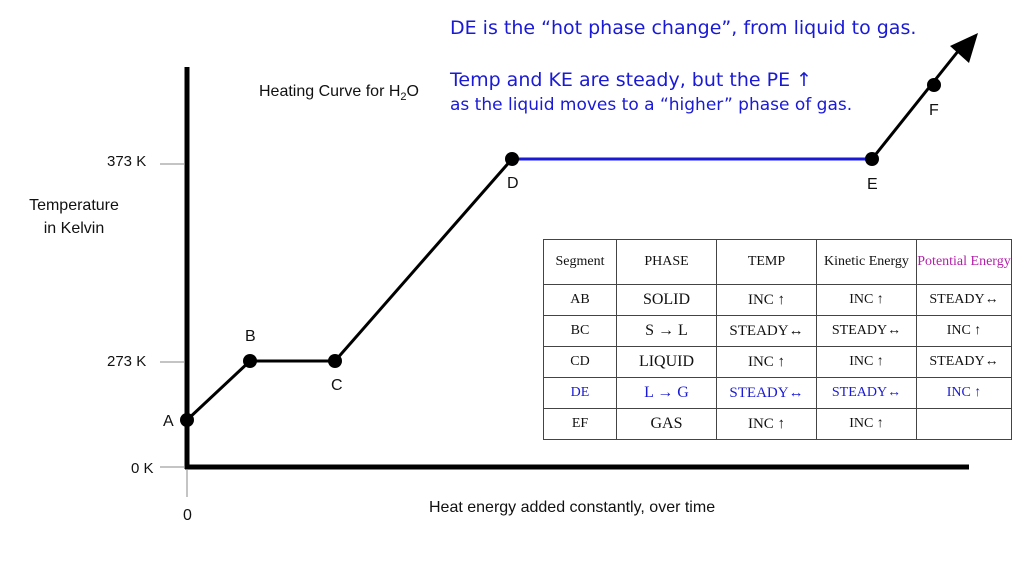  I want to click on table-cell-phase: SOLID, so click(666, 300).